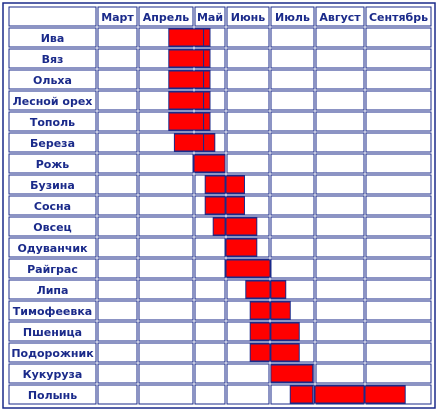 The height and width of the screenshot is (412, 438). I want to click on plant-name: Липа, so click(53, 290).